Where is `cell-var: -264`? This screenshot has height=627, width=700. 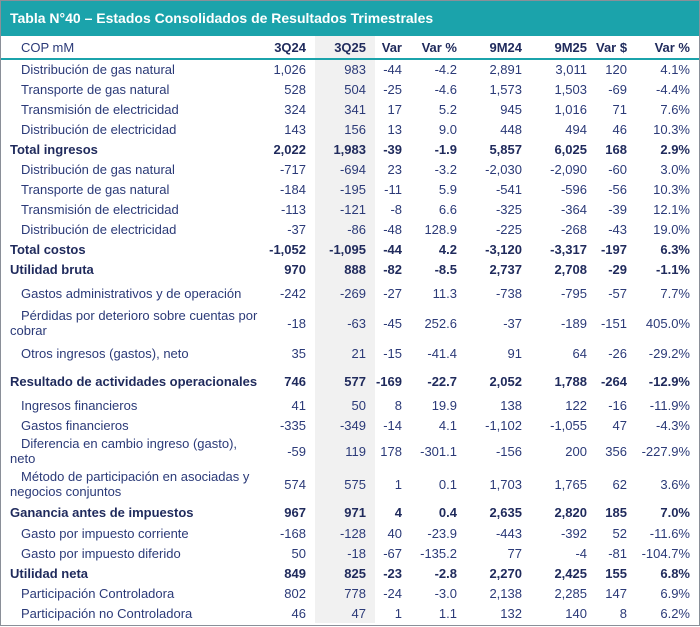 cell-var: -264 is located at coordinates (613, 381).